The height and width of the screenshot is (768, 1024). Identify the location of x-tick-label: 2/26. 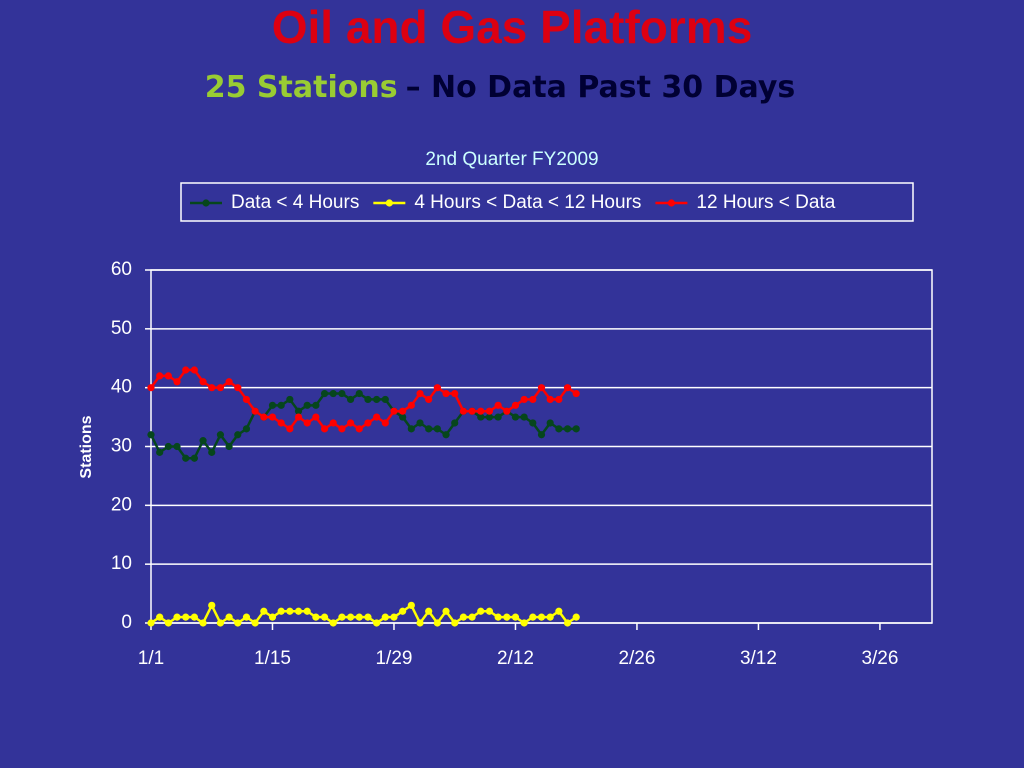
(636, 658).